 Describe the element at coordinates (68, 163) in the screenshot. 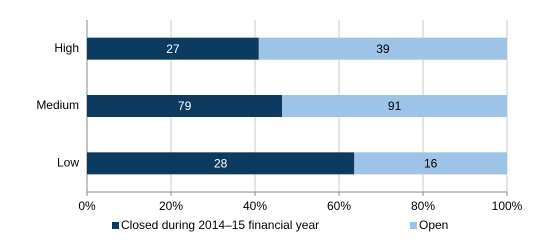

I see `y-tick-label: Low` at that location.